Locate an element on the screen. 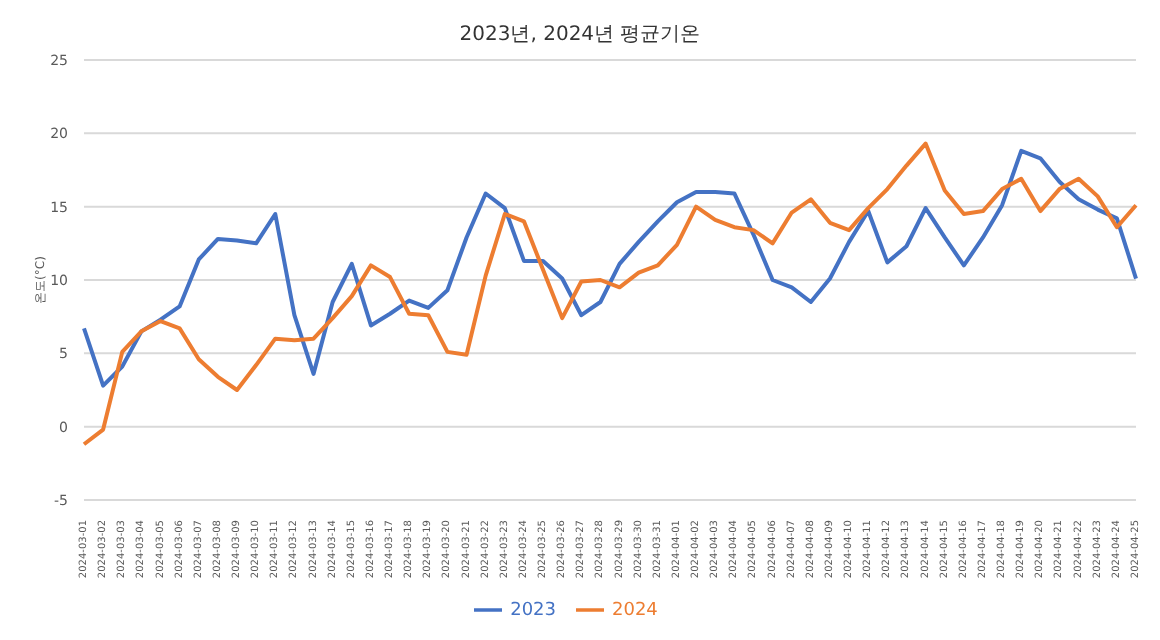 The image size is (1160, 640). chart-title: 2023년, 2024년 평균기온 is located at coordinates (580, 36).